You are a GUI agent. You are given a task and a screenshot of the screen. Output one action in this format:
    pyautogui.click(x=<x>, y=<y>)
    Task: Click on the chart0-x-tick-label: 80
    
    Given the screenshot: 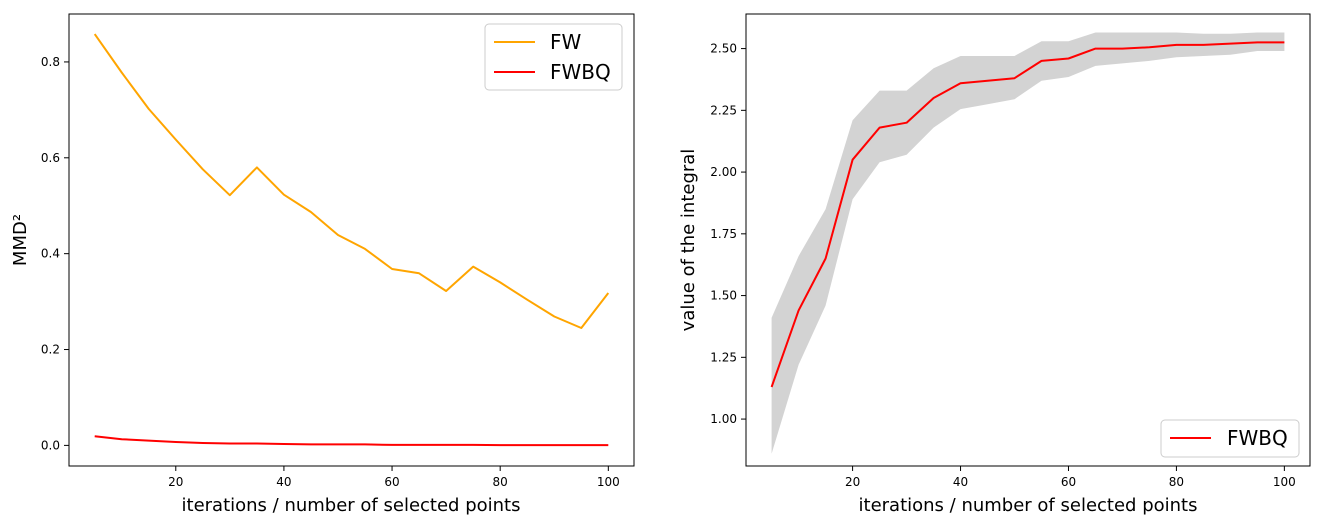 What is the action you would take?
    pyautogui.click(x=500, y=482)
    